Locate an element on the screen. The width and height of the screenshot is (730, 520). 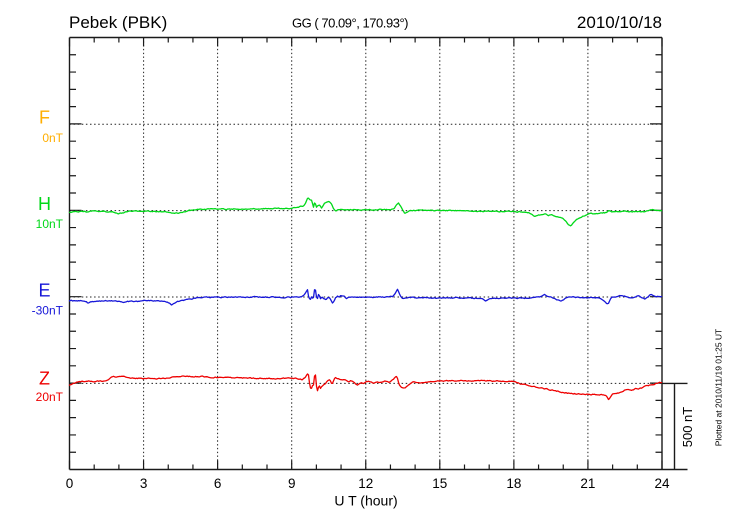
svg-text: Z is located at coordinates (44, 378).